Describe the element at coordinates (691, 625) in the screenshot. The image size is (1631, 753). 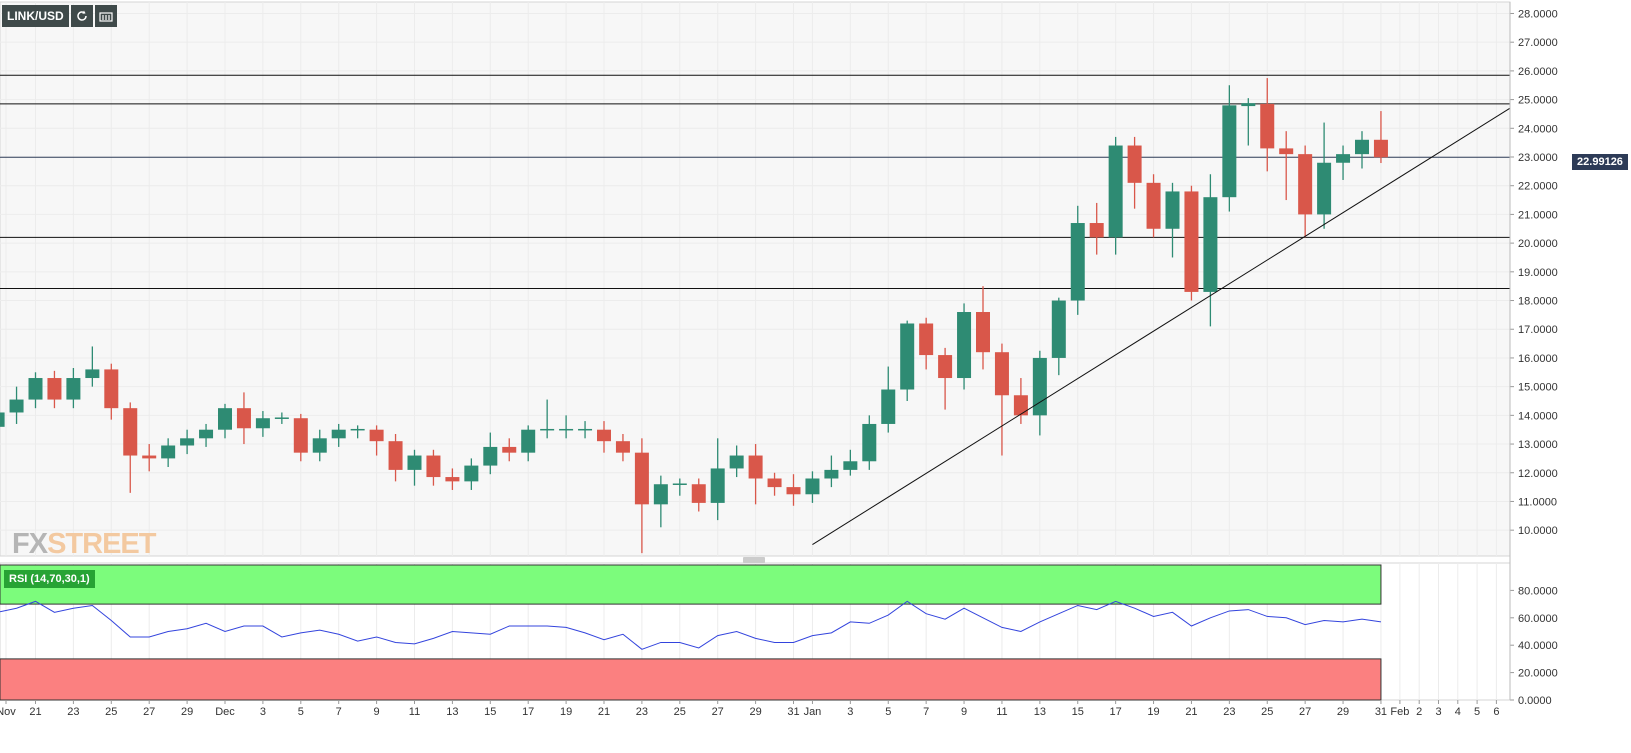
I see `rsi-series` at that location.